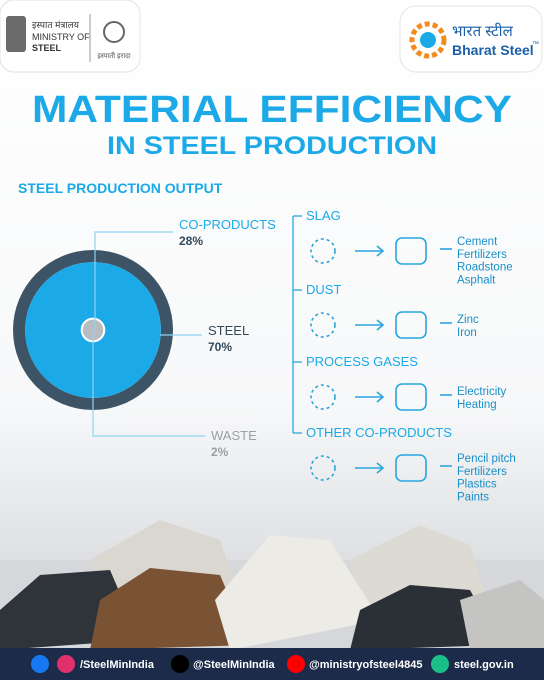 The height and width of the screenshot is (685, 544). Describe the element at coordinates (61, 37) in the screenshot. I see `ministry-label: MINISTRY OF` at that location.